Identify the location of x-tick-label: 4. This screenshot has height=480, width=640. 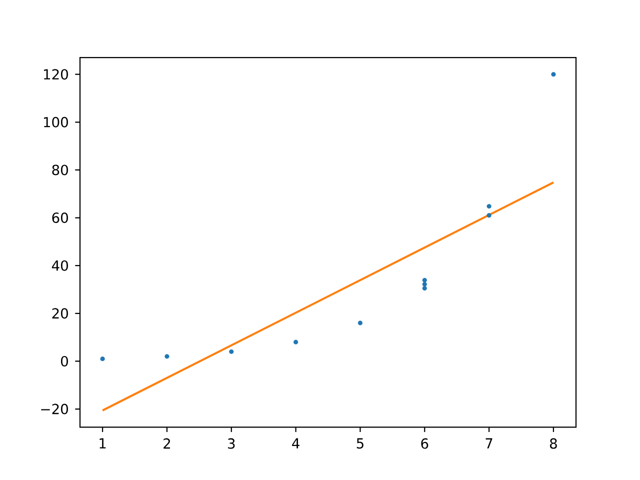
(296, 443).